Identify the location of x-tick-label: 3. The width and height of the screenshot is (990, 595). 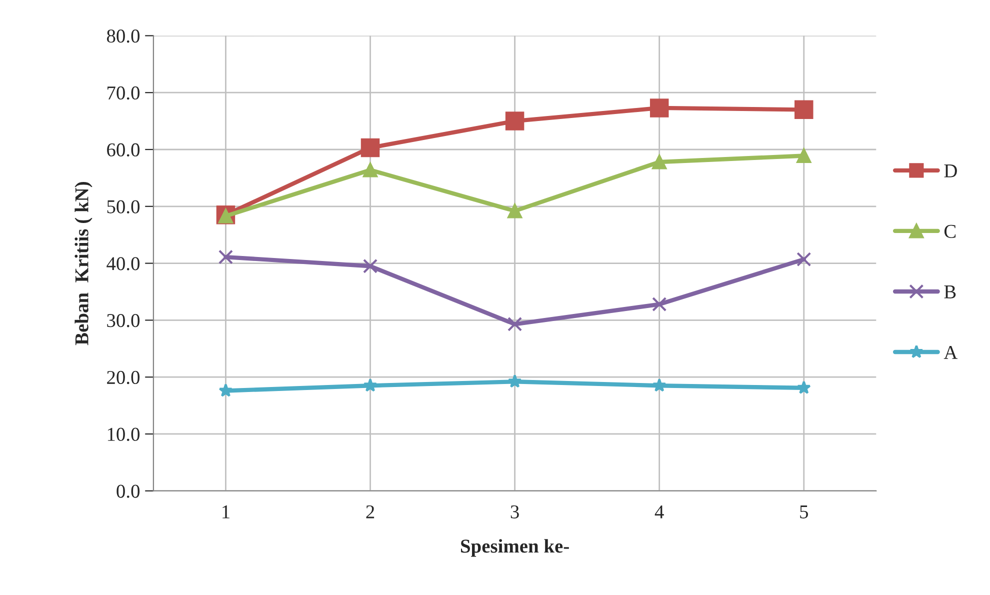
(514, 511).